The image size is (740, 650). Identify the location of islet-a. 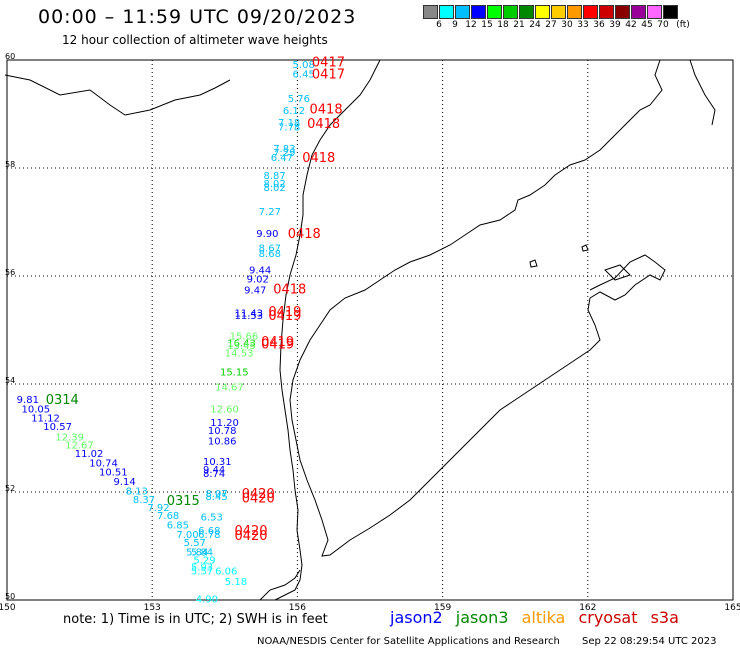
(533, 263).